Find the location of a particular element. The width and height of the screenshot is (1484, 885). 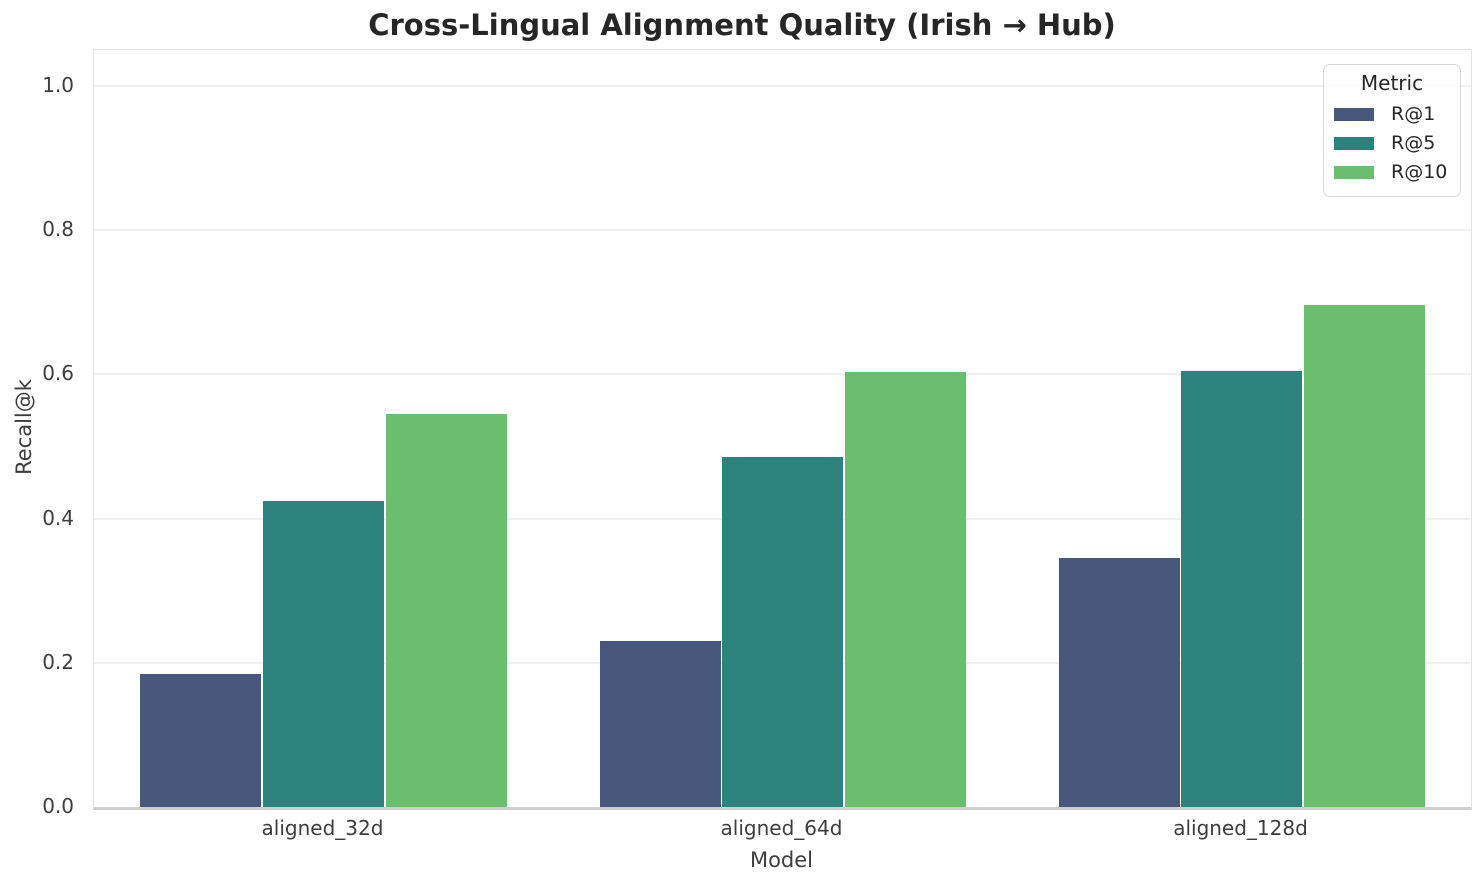

legend-entry-label: R@5 is located at coordinates (1413, 143).